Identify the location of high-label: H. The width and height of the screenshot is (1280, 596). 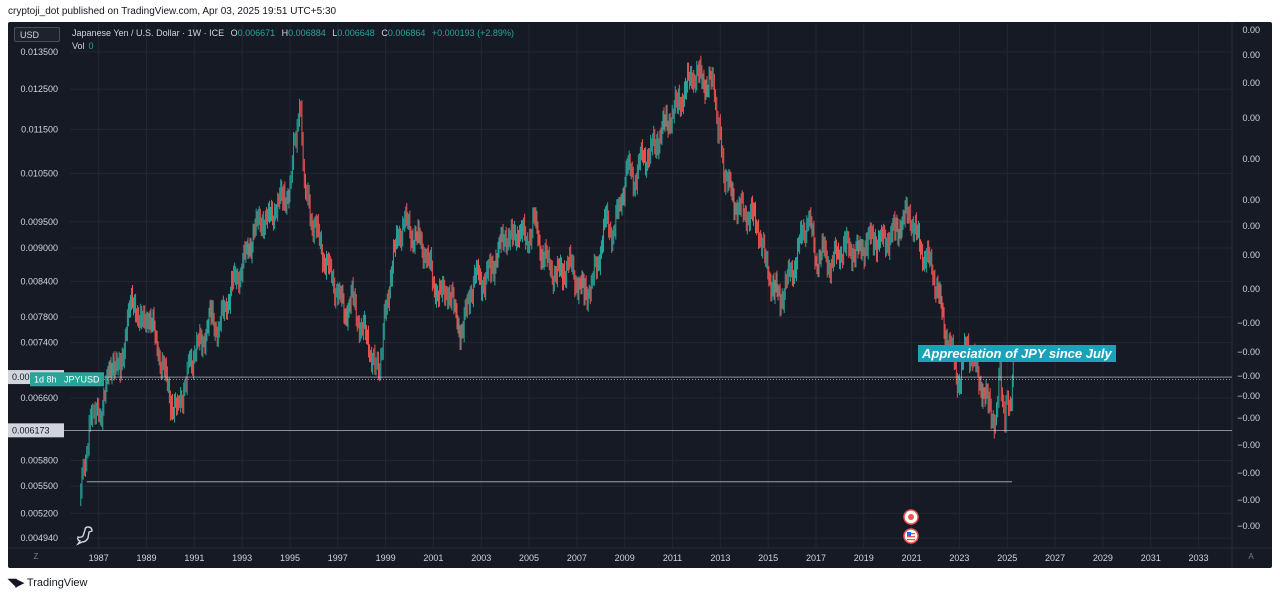
(285, 33).